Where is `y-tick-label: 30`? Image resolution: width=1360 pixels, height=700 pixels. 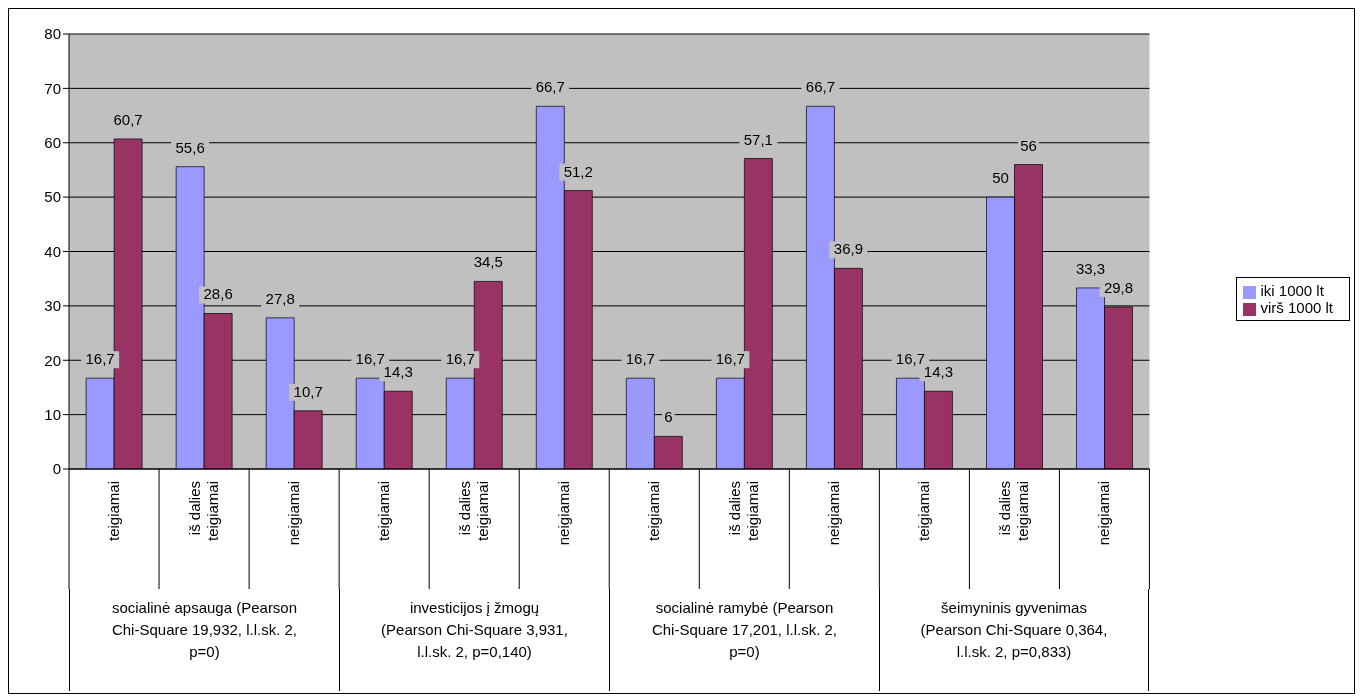 y-tick-label: 30 is located at coordinates (52, 306).